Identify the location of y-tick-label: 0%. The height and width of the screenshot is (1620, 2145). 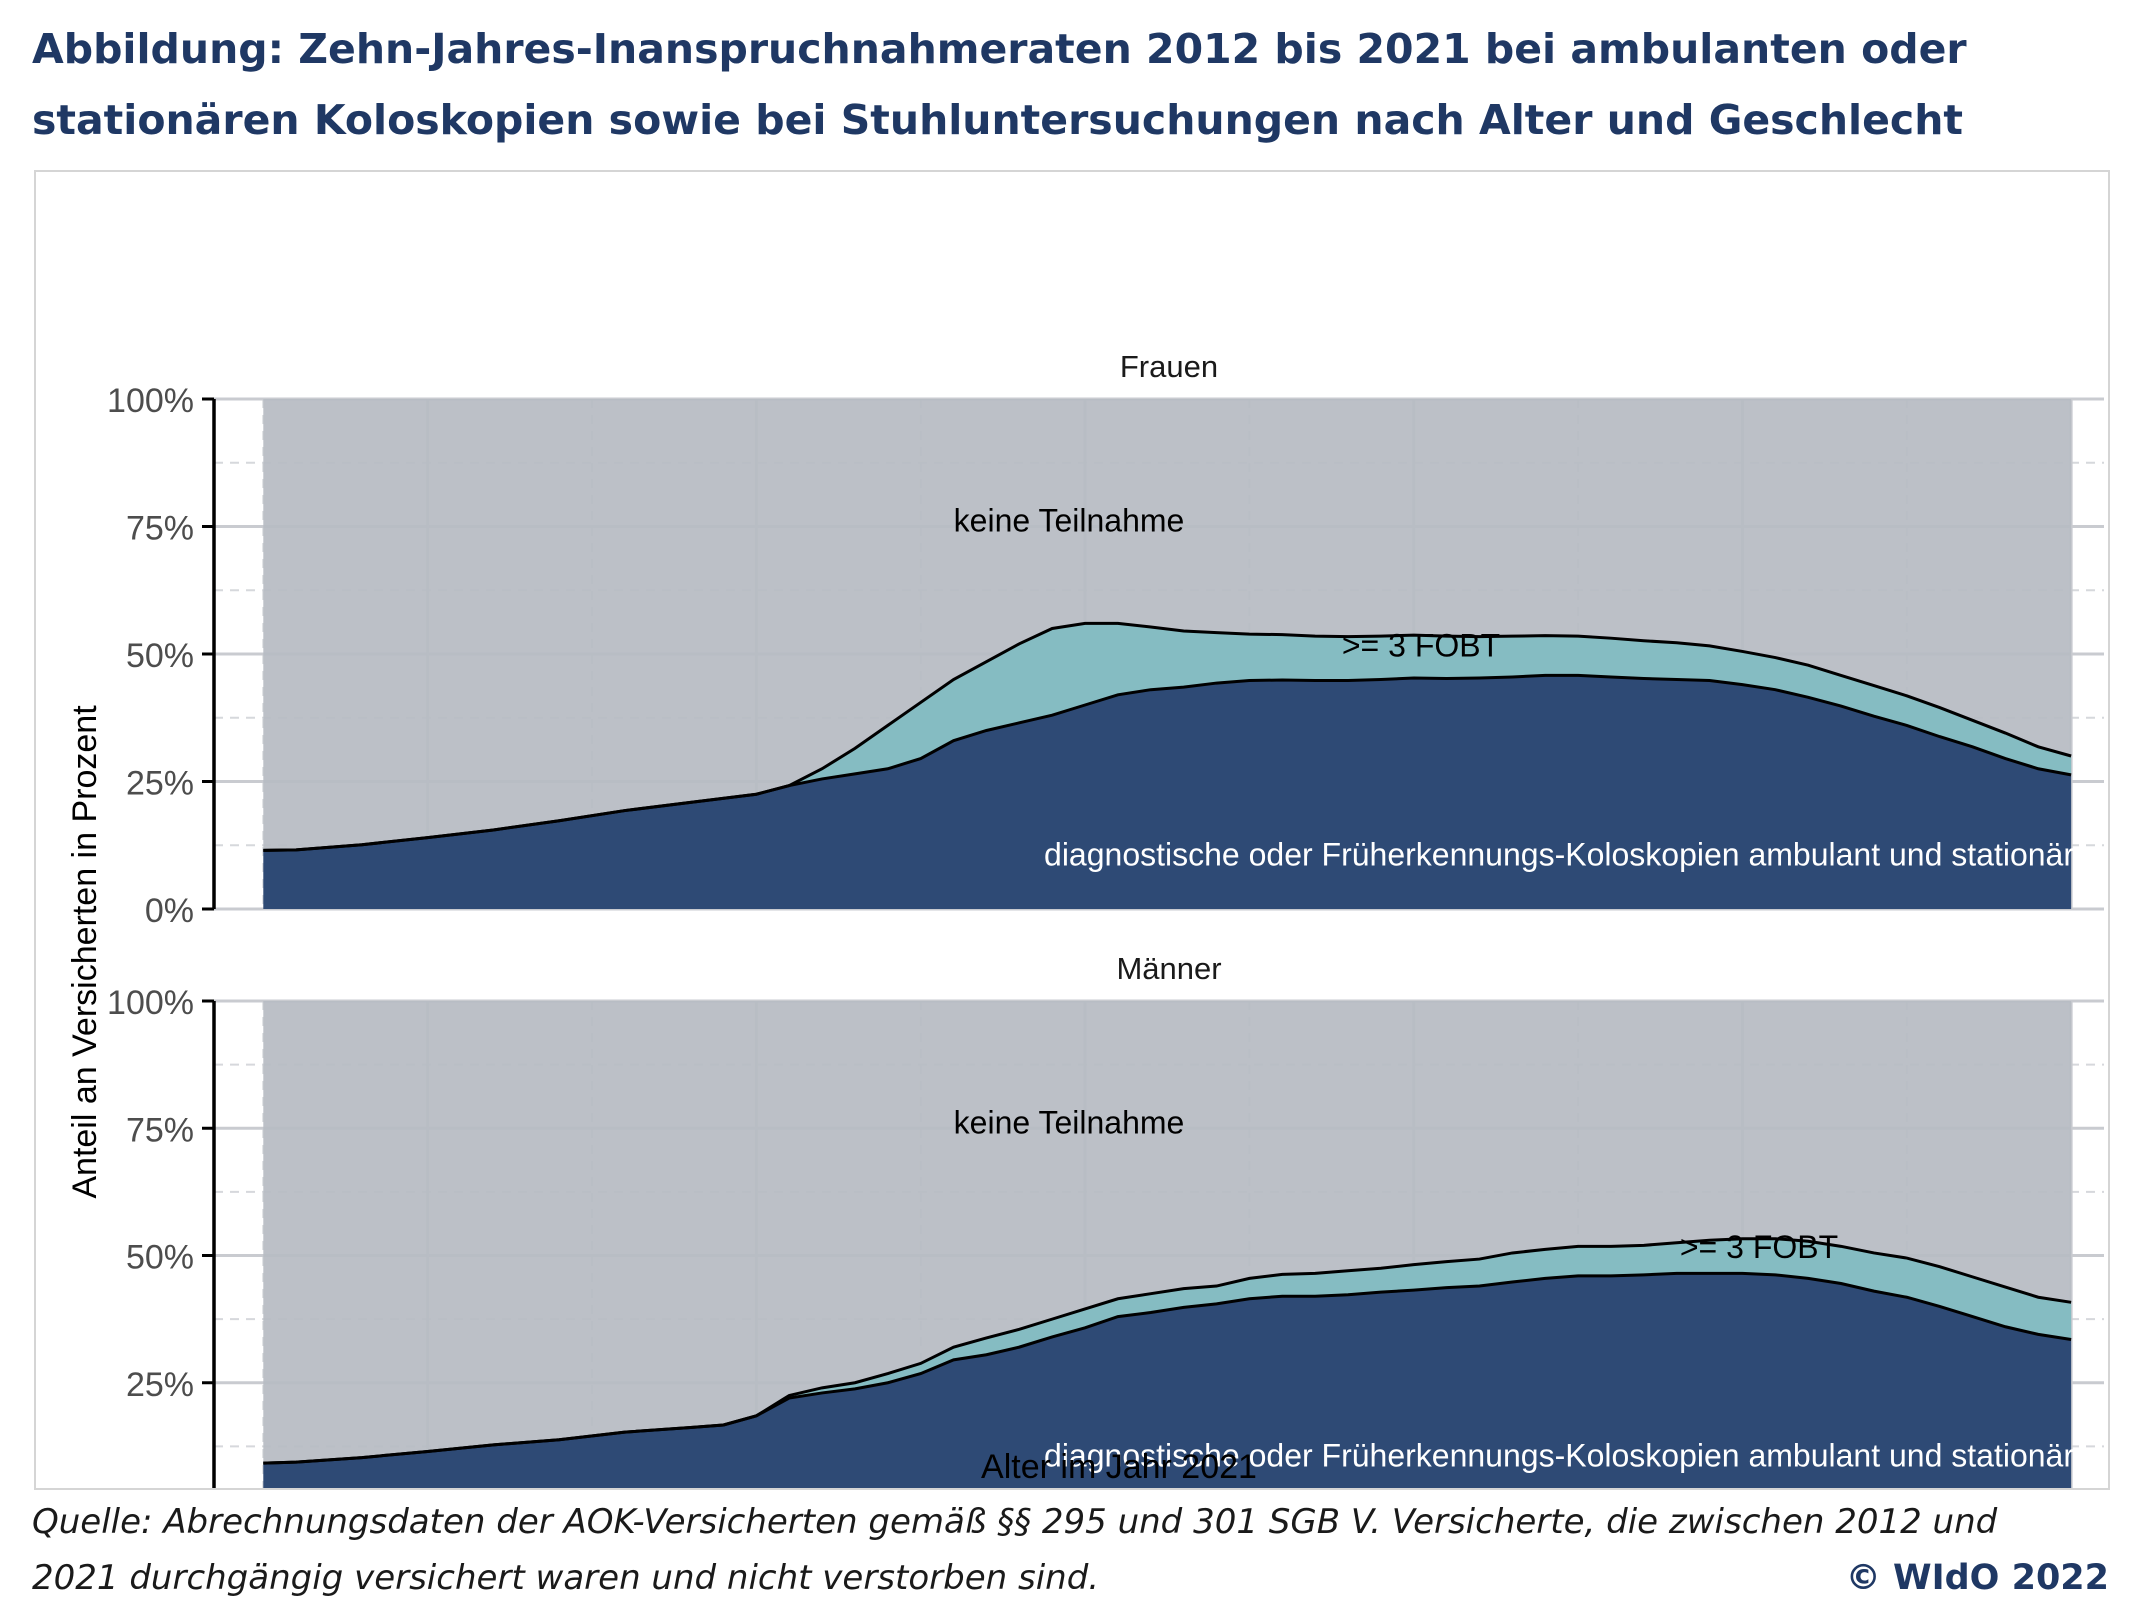
(169, 911).